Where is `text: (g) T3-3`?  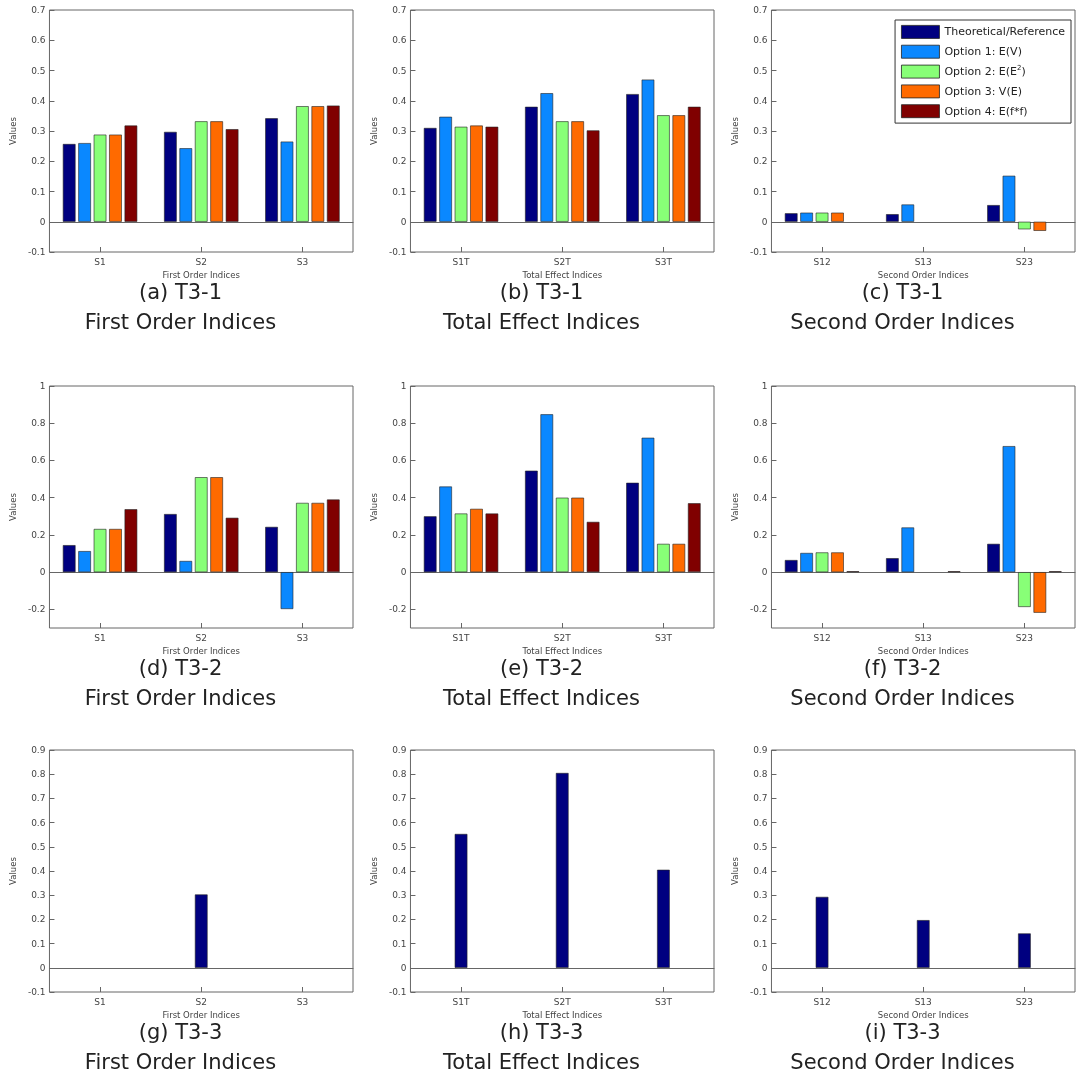
text: (g) T3-3 is located at coordinates (180, 1031).